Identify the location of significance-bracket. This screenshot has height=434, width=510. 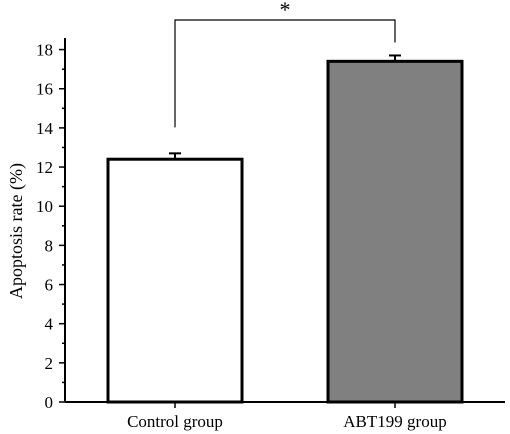
(285, 73).